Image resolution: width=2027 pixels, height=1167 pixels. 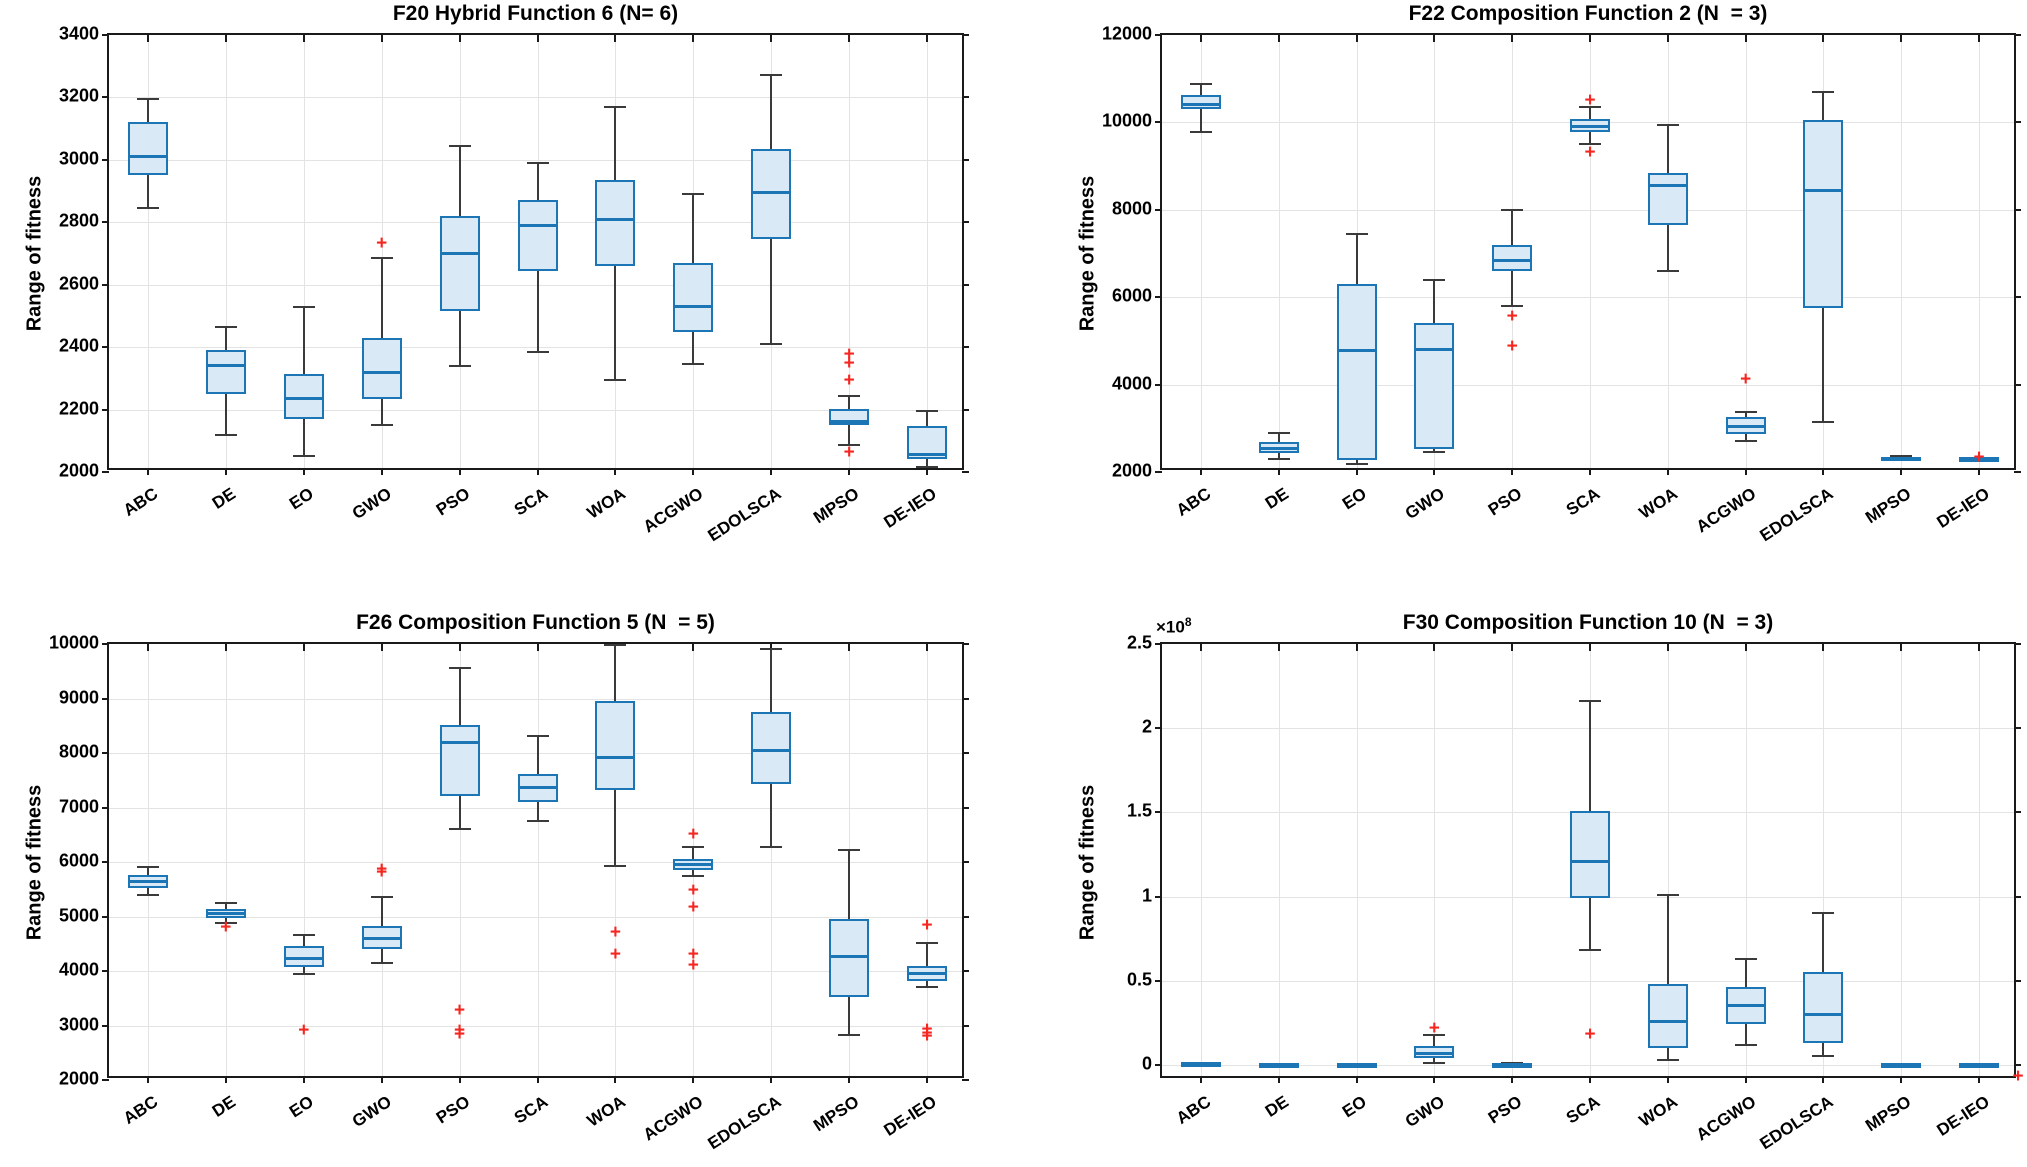 What do you see at coordinates (78, 860) in the screenshot?
I see `y-tick-label: 6000` at bounding box center [78, 860].